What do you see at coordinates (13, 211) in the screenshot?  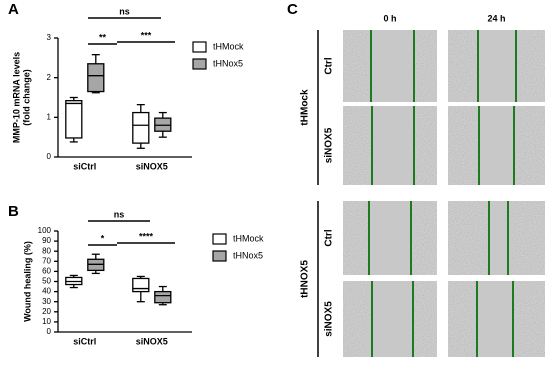 I see `panel-label: B` at bounding box center [13, 211].